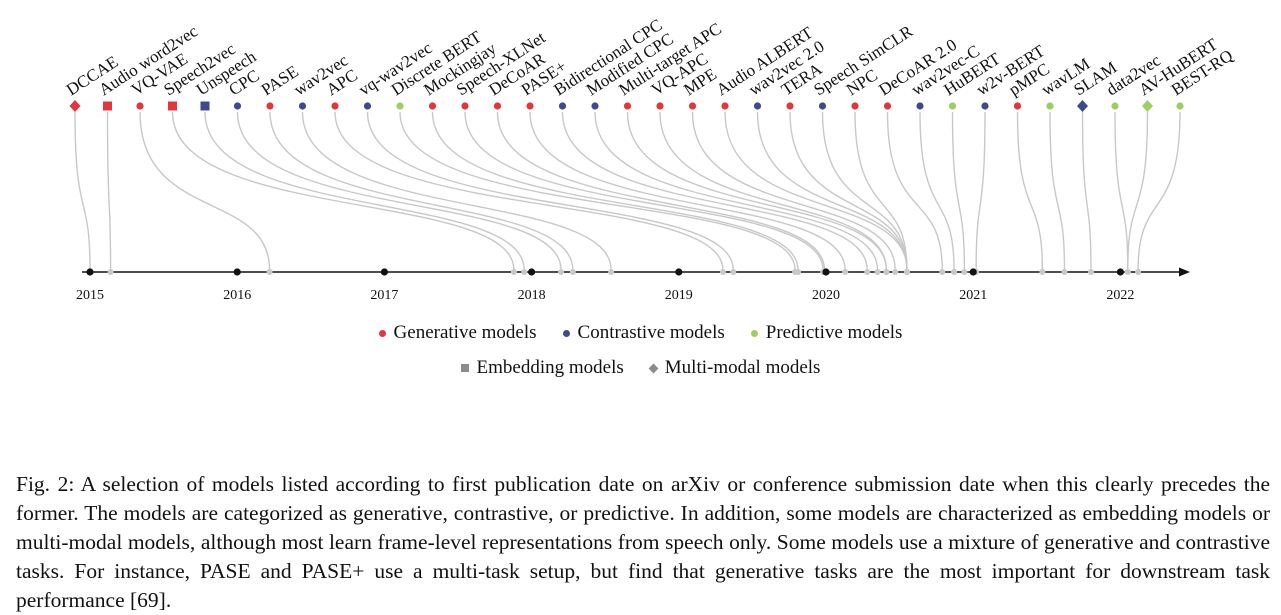 This screenshot has width=1281, height=615. What do you see at coordinates (640, 368) in the screenshot?
I see `legend-row-kinds: Embedding models Multi-modal models` at bounding box center [640, 368].